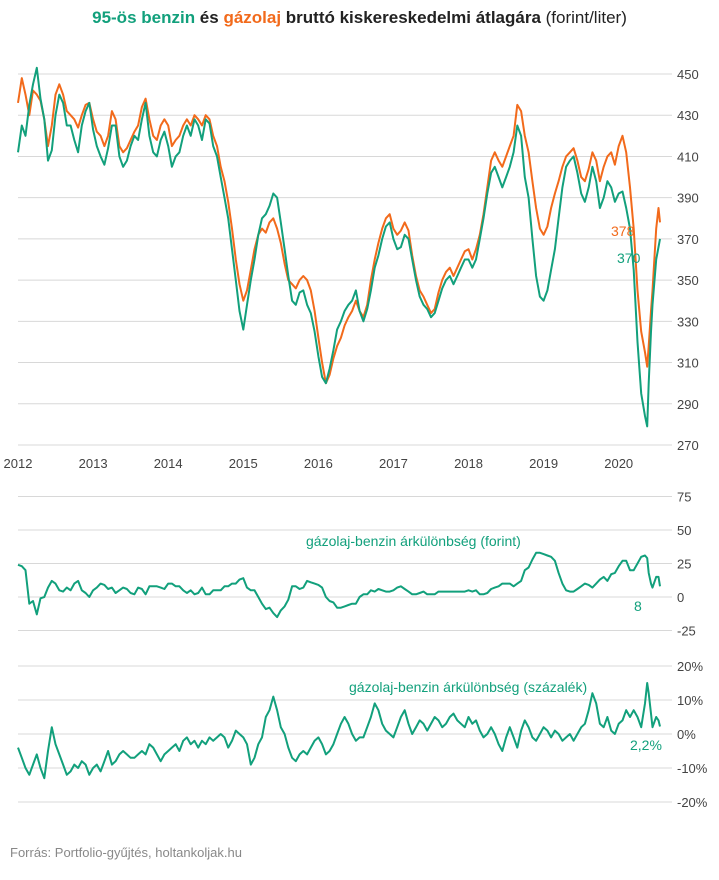  What do you see at coordinates (411, 17) in the screenshot?
I see `title-main: bruttó kiskereskedelmi átlagára` at bounding box center [411, 17].